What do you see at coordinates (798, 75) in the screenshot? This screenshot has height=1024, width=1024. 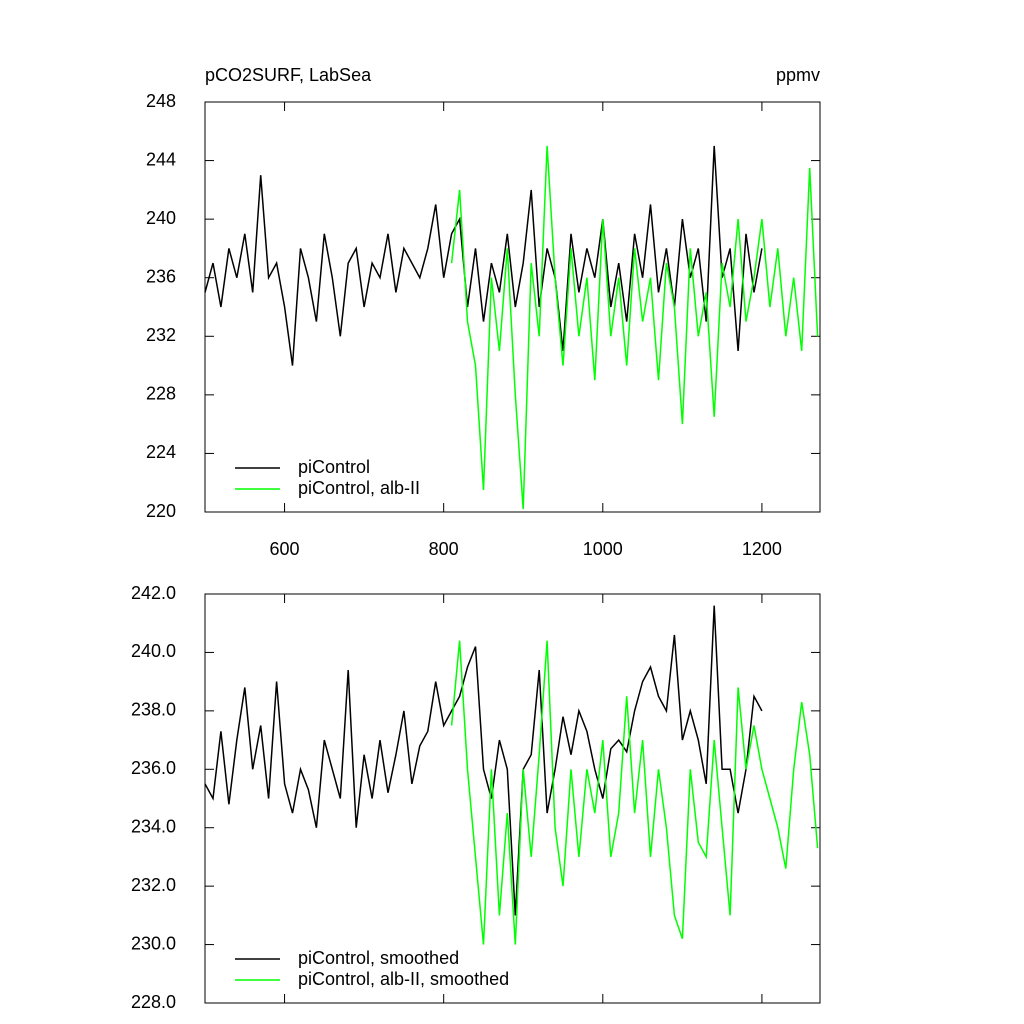 I see `units-label: ppmv` at bounding box center [798, 75].